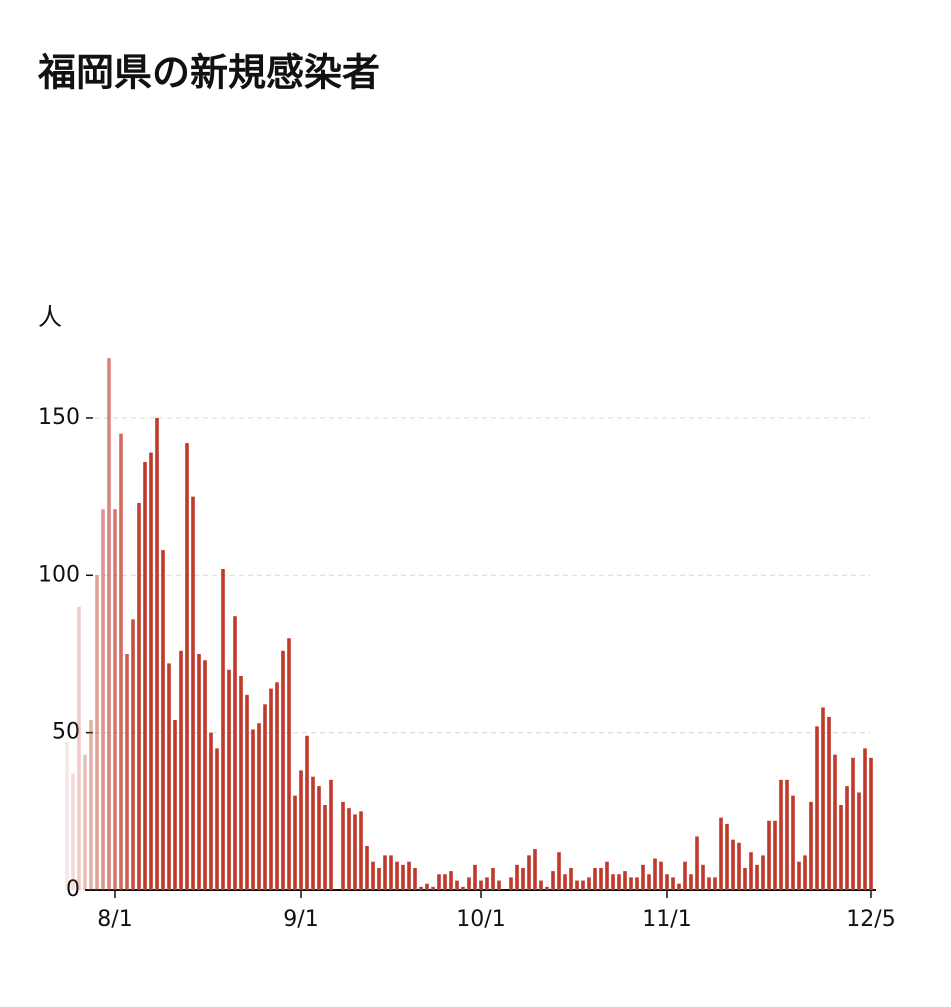  I want to click on x-tick-label: 9/1, so click(300, 919).